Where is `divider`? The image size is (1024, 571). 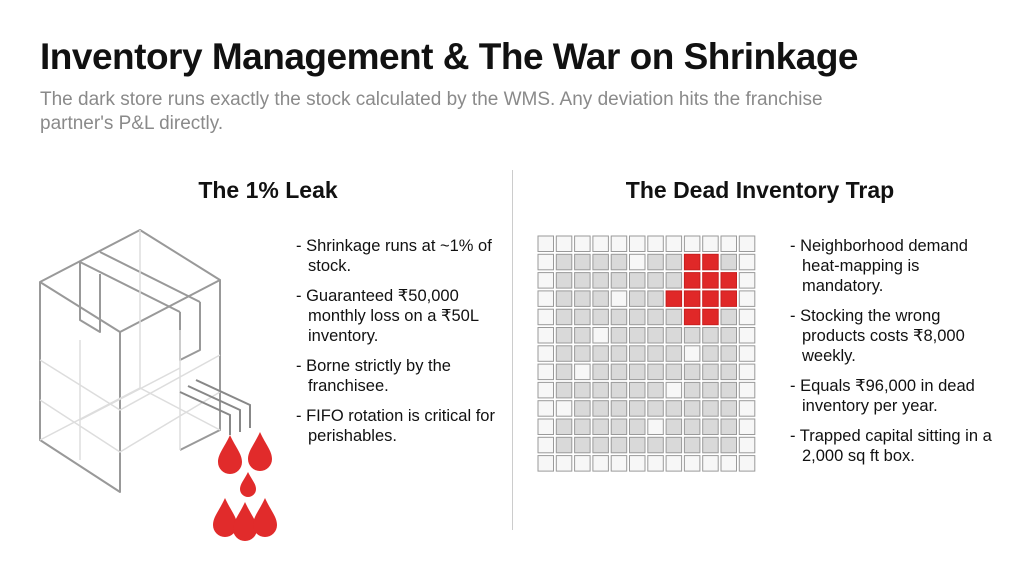 divider is located at coordinates (512, 350).